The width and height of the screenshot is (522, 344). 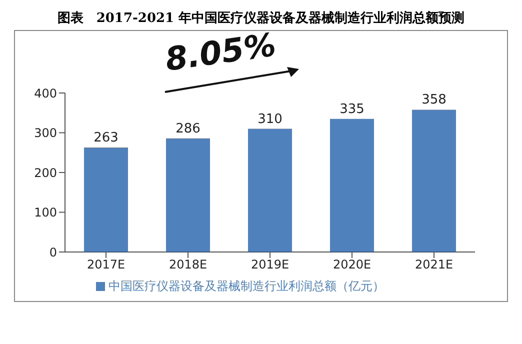 What do you see at coordinates (188, 128) in the screenshot?
I see `data-label: 286` at bounding box center [188, 128].